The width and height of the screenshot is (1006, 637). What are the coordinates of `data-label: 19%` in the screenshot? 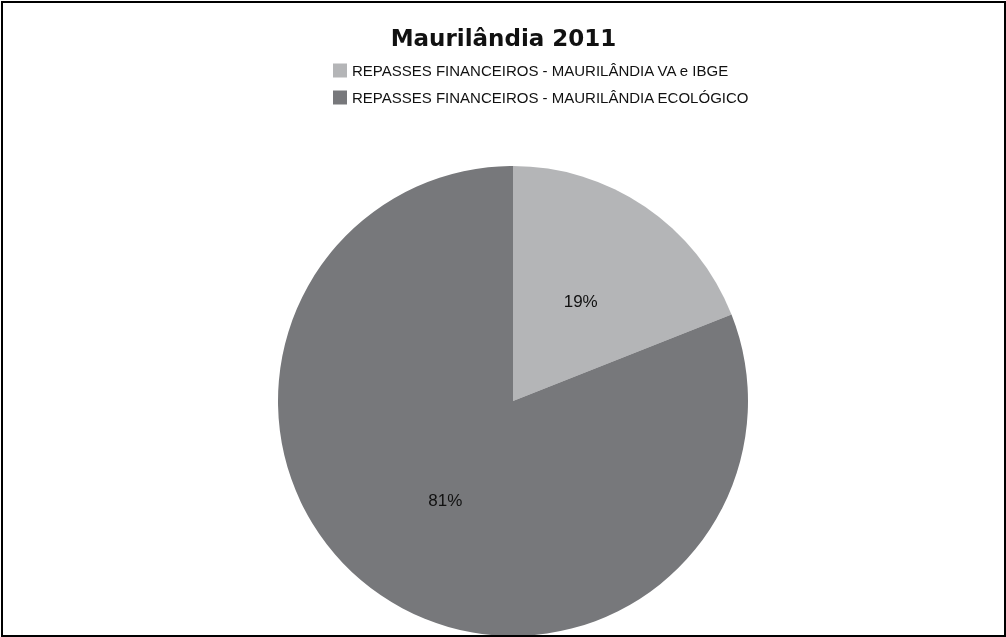 It's located at (580, 301).